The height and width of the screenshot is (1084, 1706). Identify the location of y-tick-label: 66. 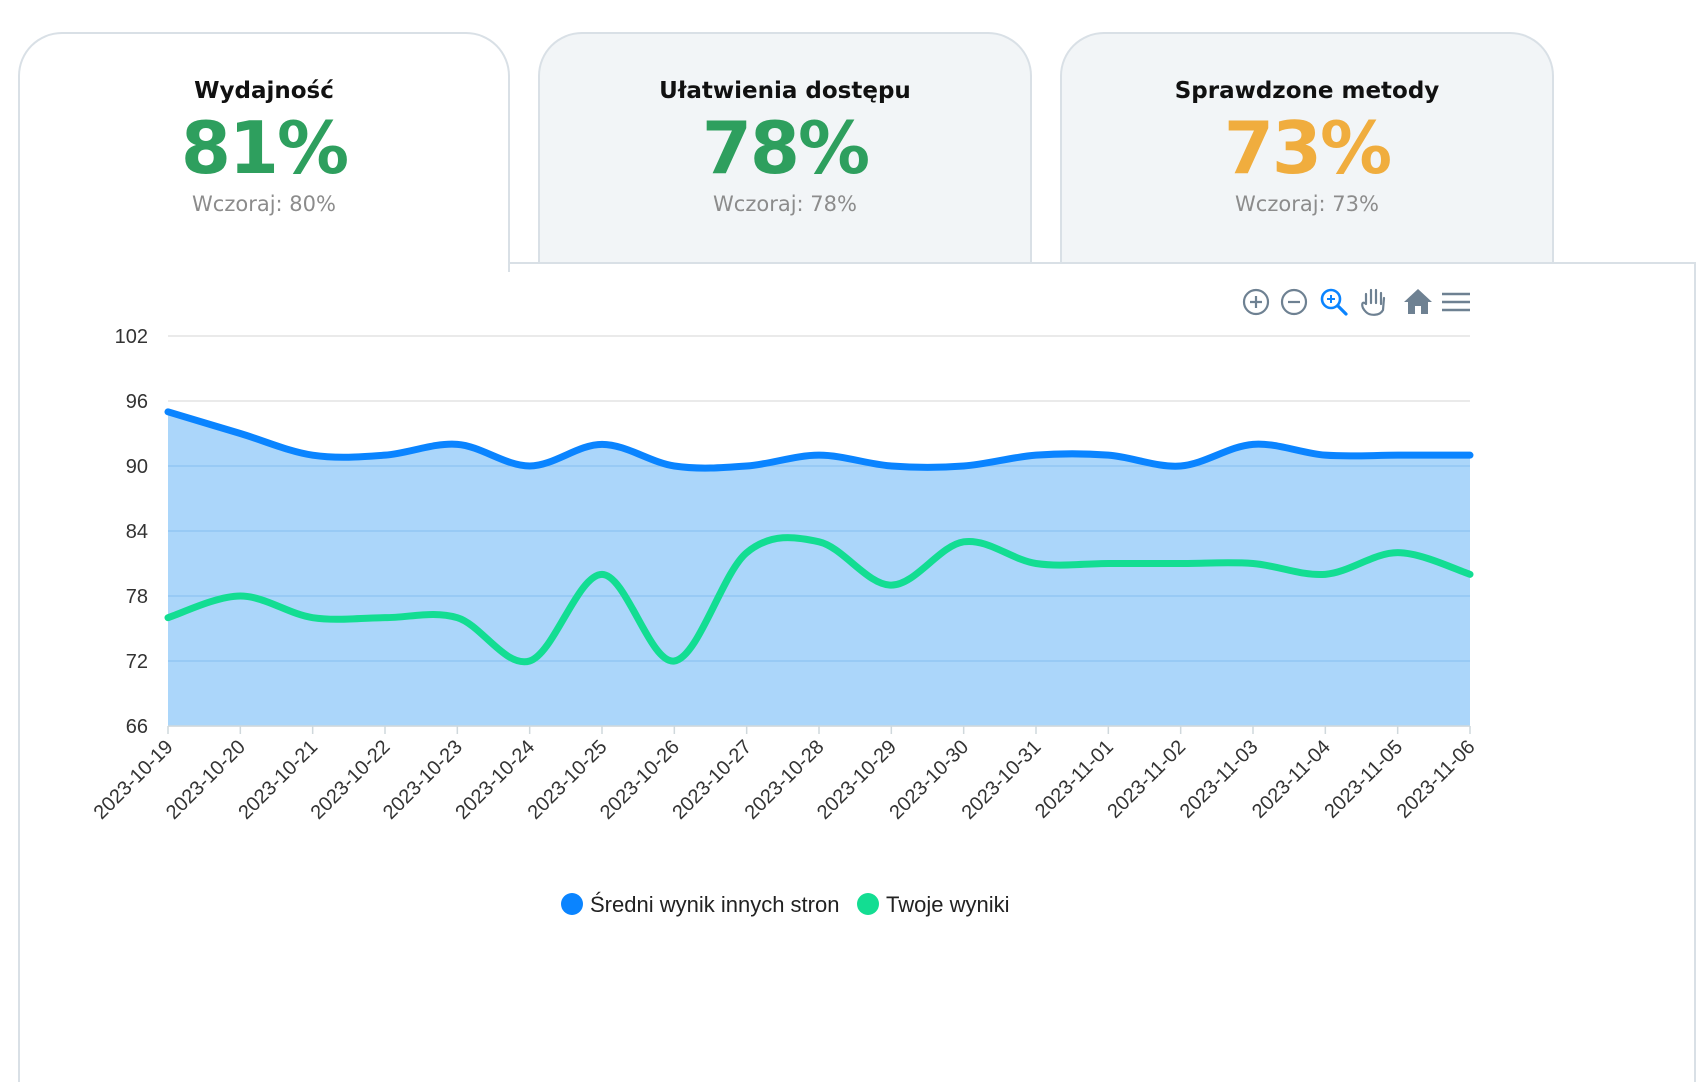
(137, 727).